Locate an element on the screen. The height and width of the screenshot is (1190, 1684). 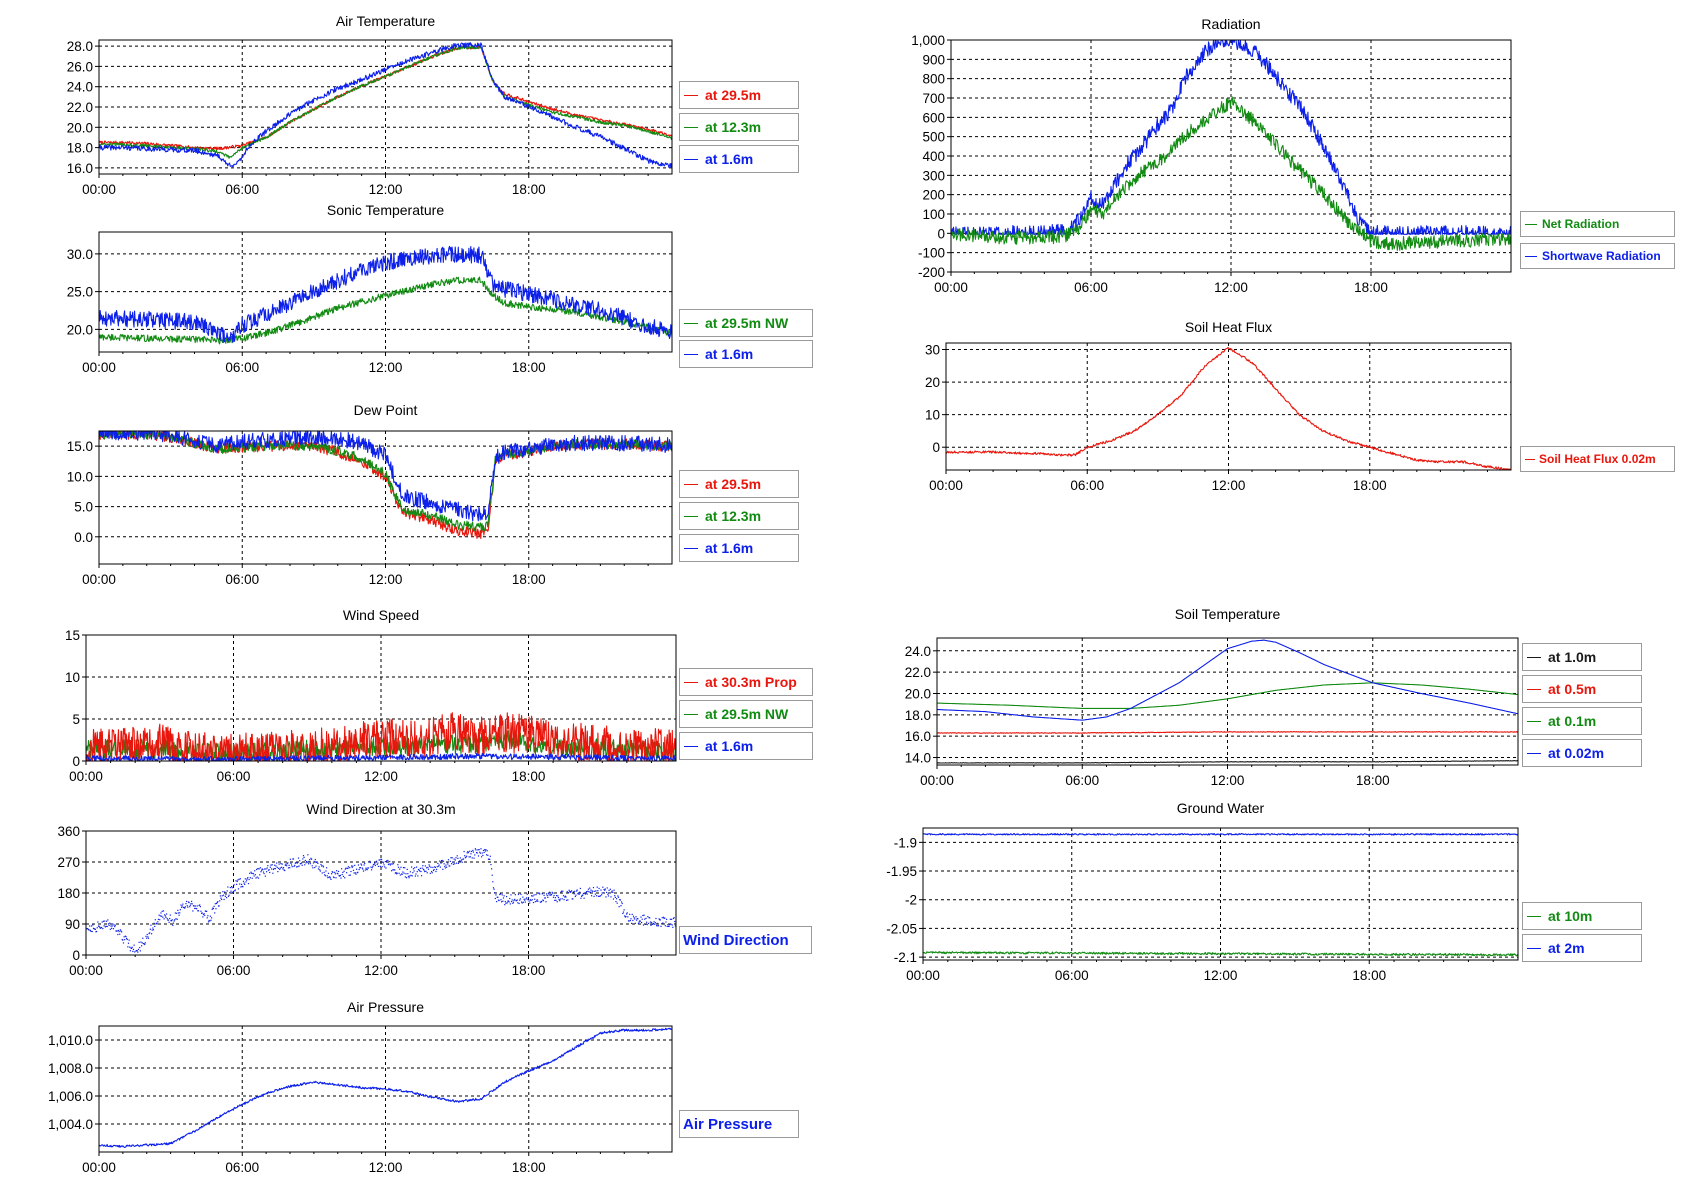
series-wind-direction is located at coordinates (381, 900).